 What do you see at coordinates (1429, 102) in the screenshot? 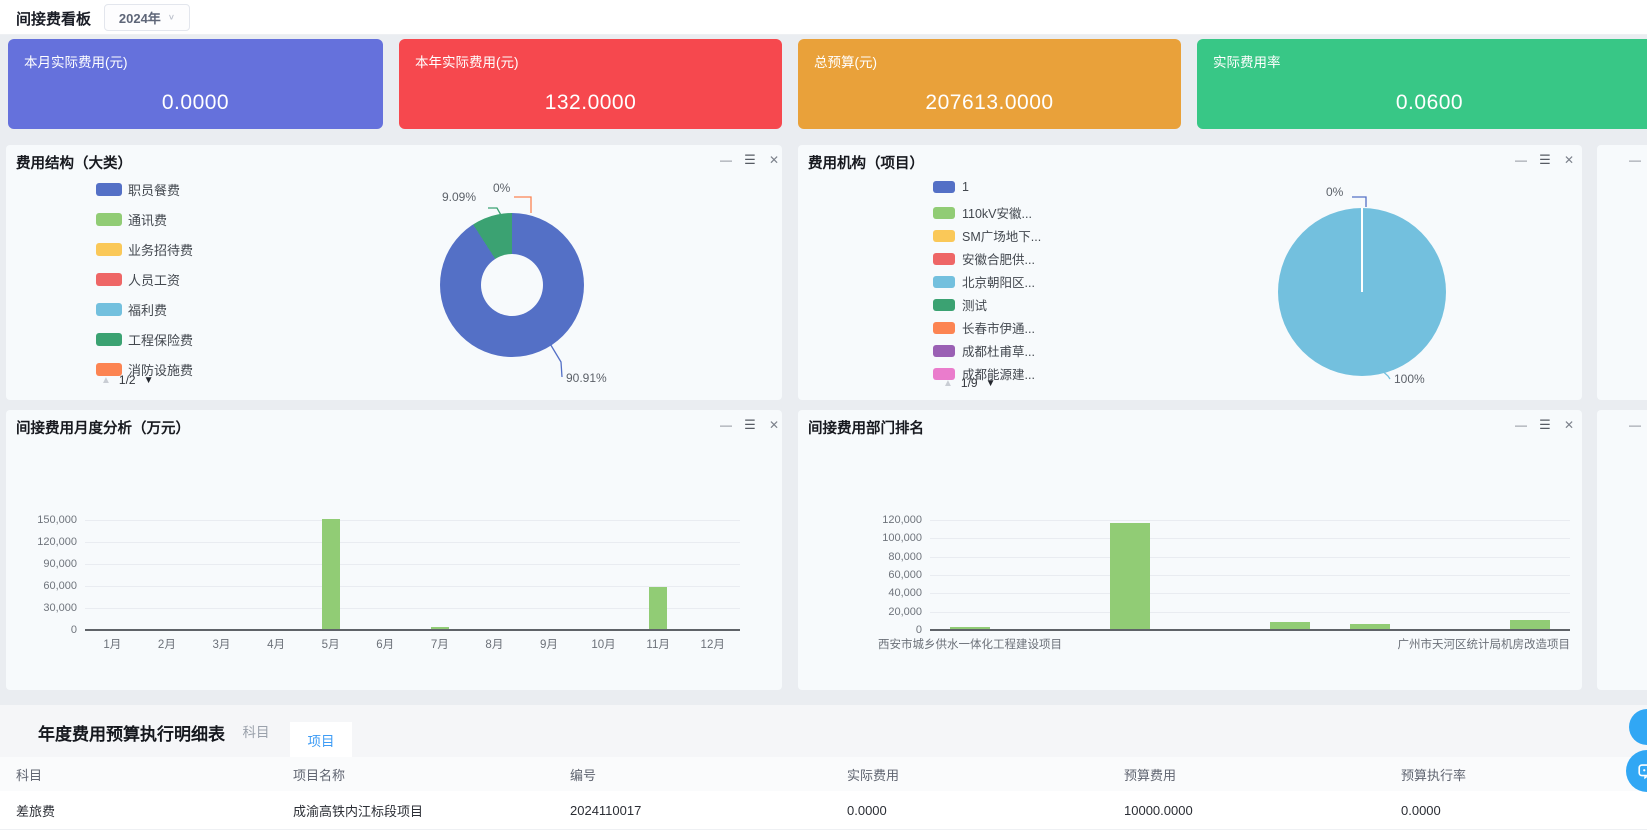
I see `kpi-value: 0.0600` at bounding box center [1429, 102].